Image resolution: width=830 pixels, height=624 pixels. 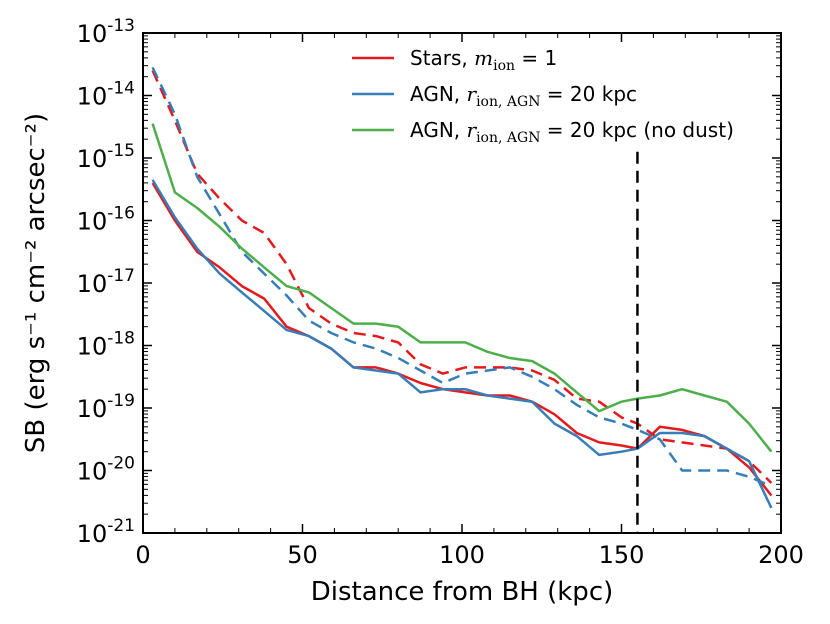 I want to click on legend-entry-1: AGN, rion, AGN = 20 kpc, so click(x=523, y=96).